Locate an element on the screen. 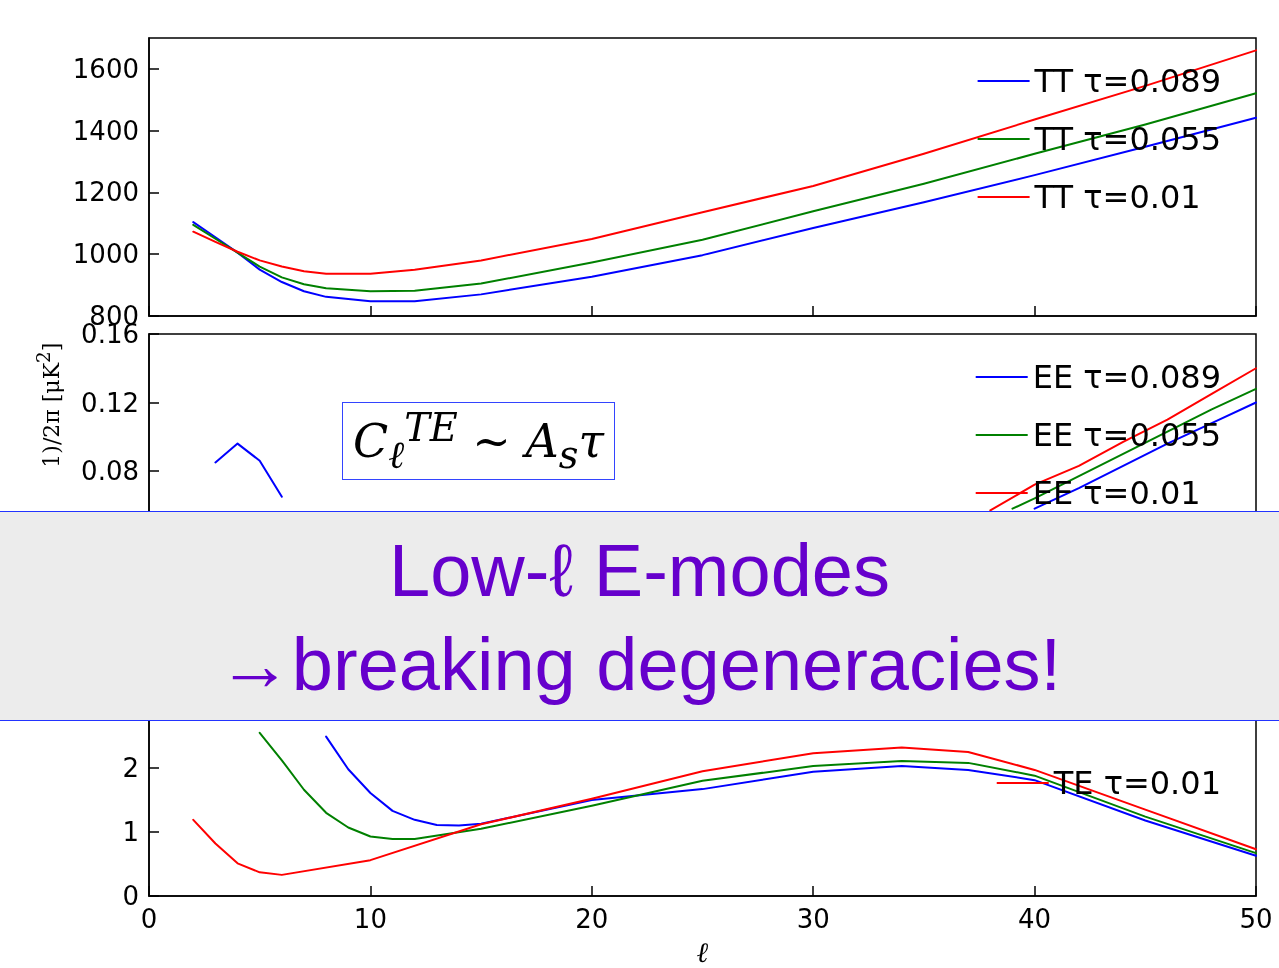 The width and height of the screenshot is (1279, 968). annotation: →breaking degeneracies! is located at coordinates (639, 665).